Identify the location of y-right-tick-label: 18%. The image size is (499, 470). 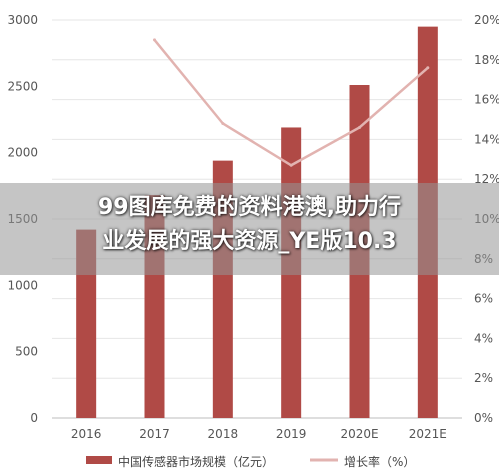
(486, 60).